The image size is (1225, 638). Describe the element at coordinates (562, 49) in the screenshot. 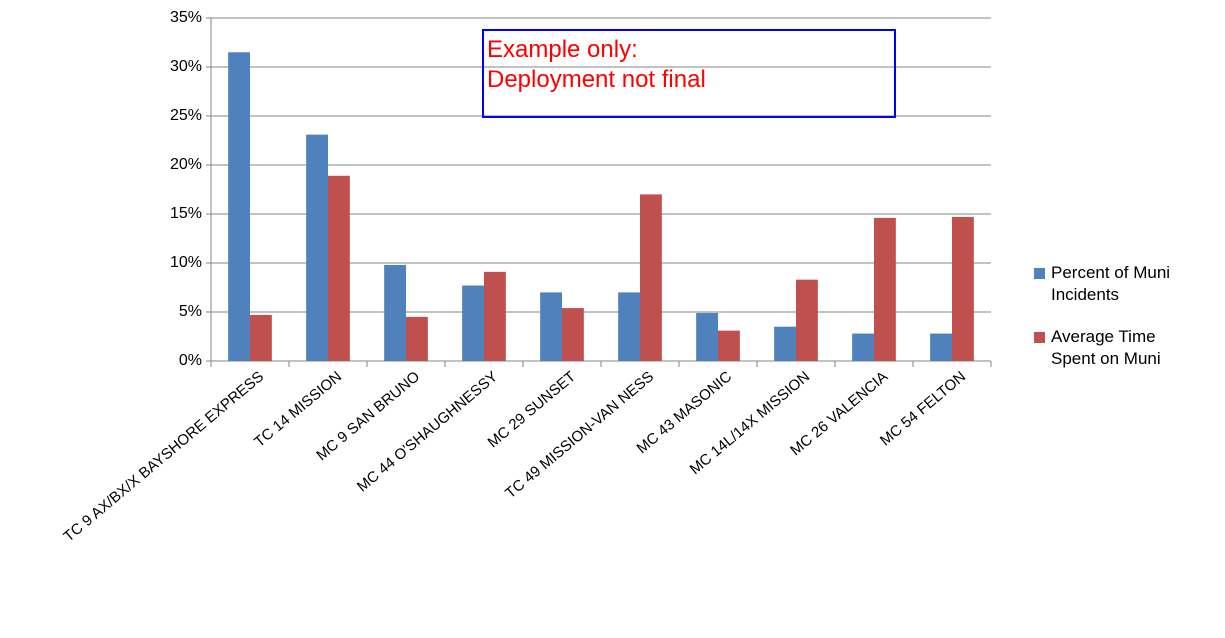

I see `annotation-line: Example only:` at that location.